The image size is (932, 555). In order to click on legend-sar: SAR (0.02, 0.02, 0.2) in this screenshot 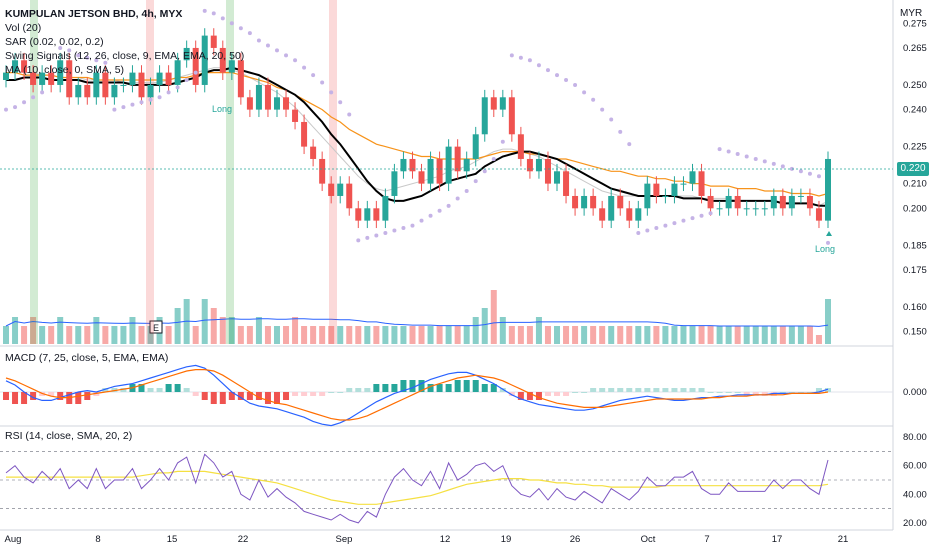, I will do `click(54, 42)`.